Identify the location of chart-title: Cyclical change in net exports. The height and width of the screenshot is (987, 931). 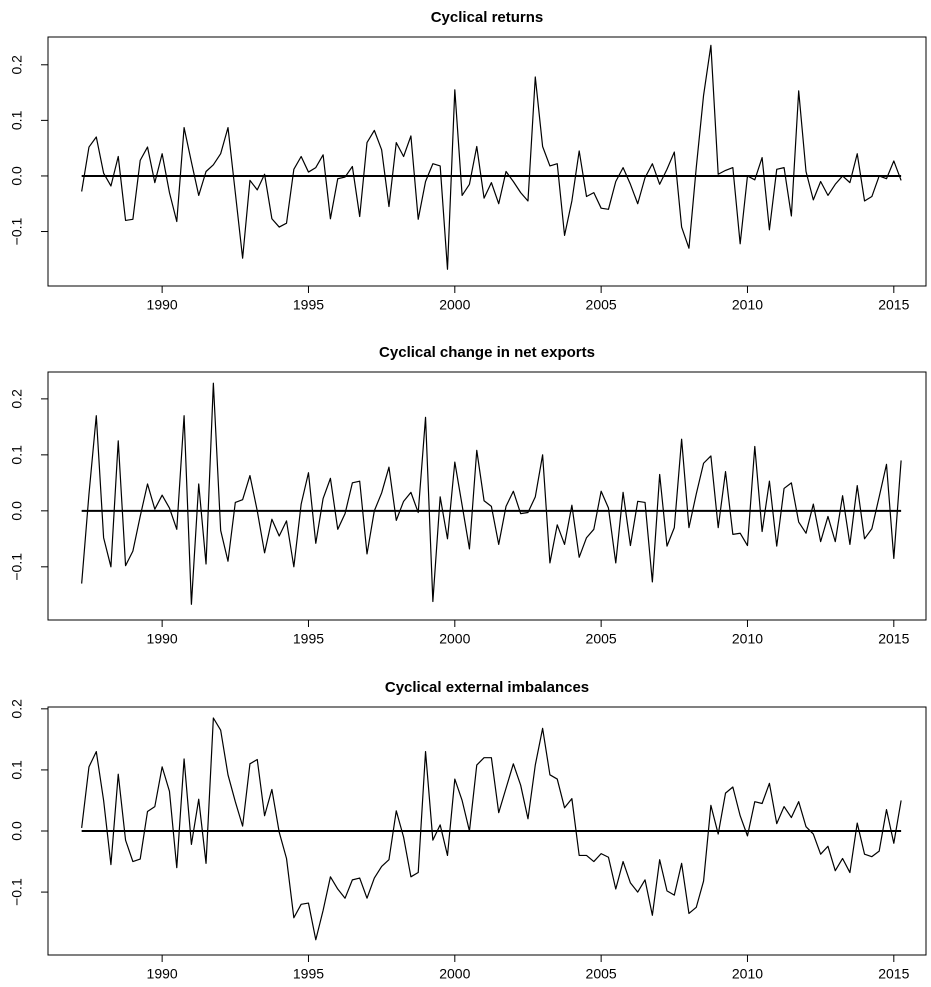
(487, 352).